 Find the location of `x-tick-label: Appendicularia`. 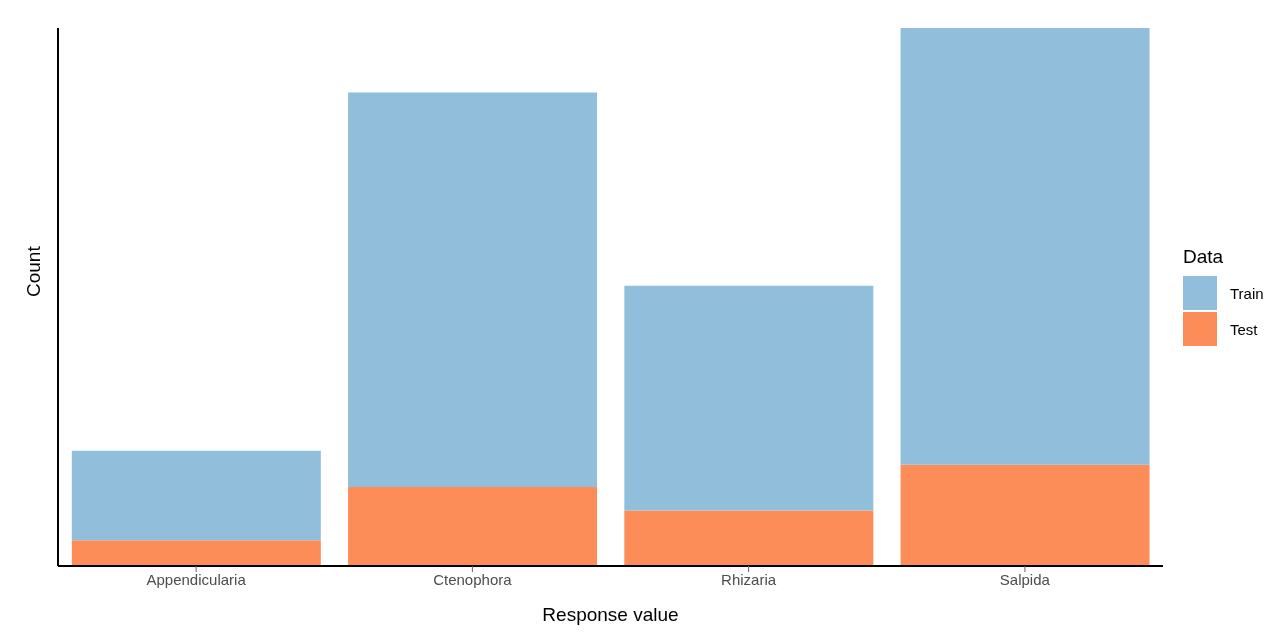

x-tick-label: Appendicularia is located at coordinates (196, 579).